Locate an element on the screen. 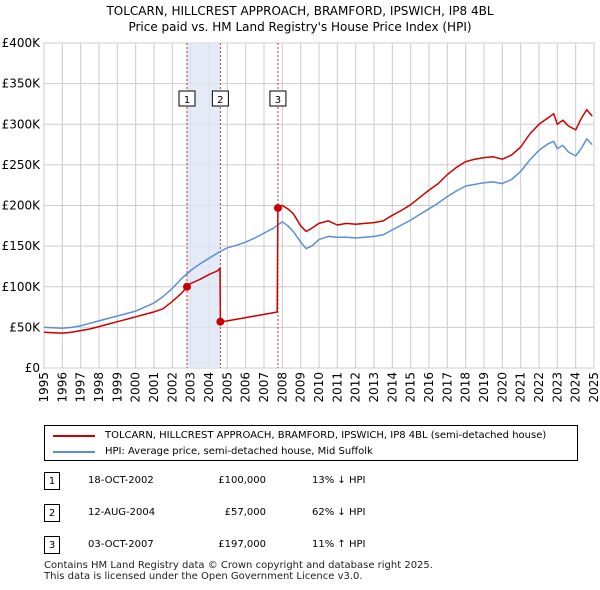  x-tick-label: 2013 is located at coordinates (374, 387).